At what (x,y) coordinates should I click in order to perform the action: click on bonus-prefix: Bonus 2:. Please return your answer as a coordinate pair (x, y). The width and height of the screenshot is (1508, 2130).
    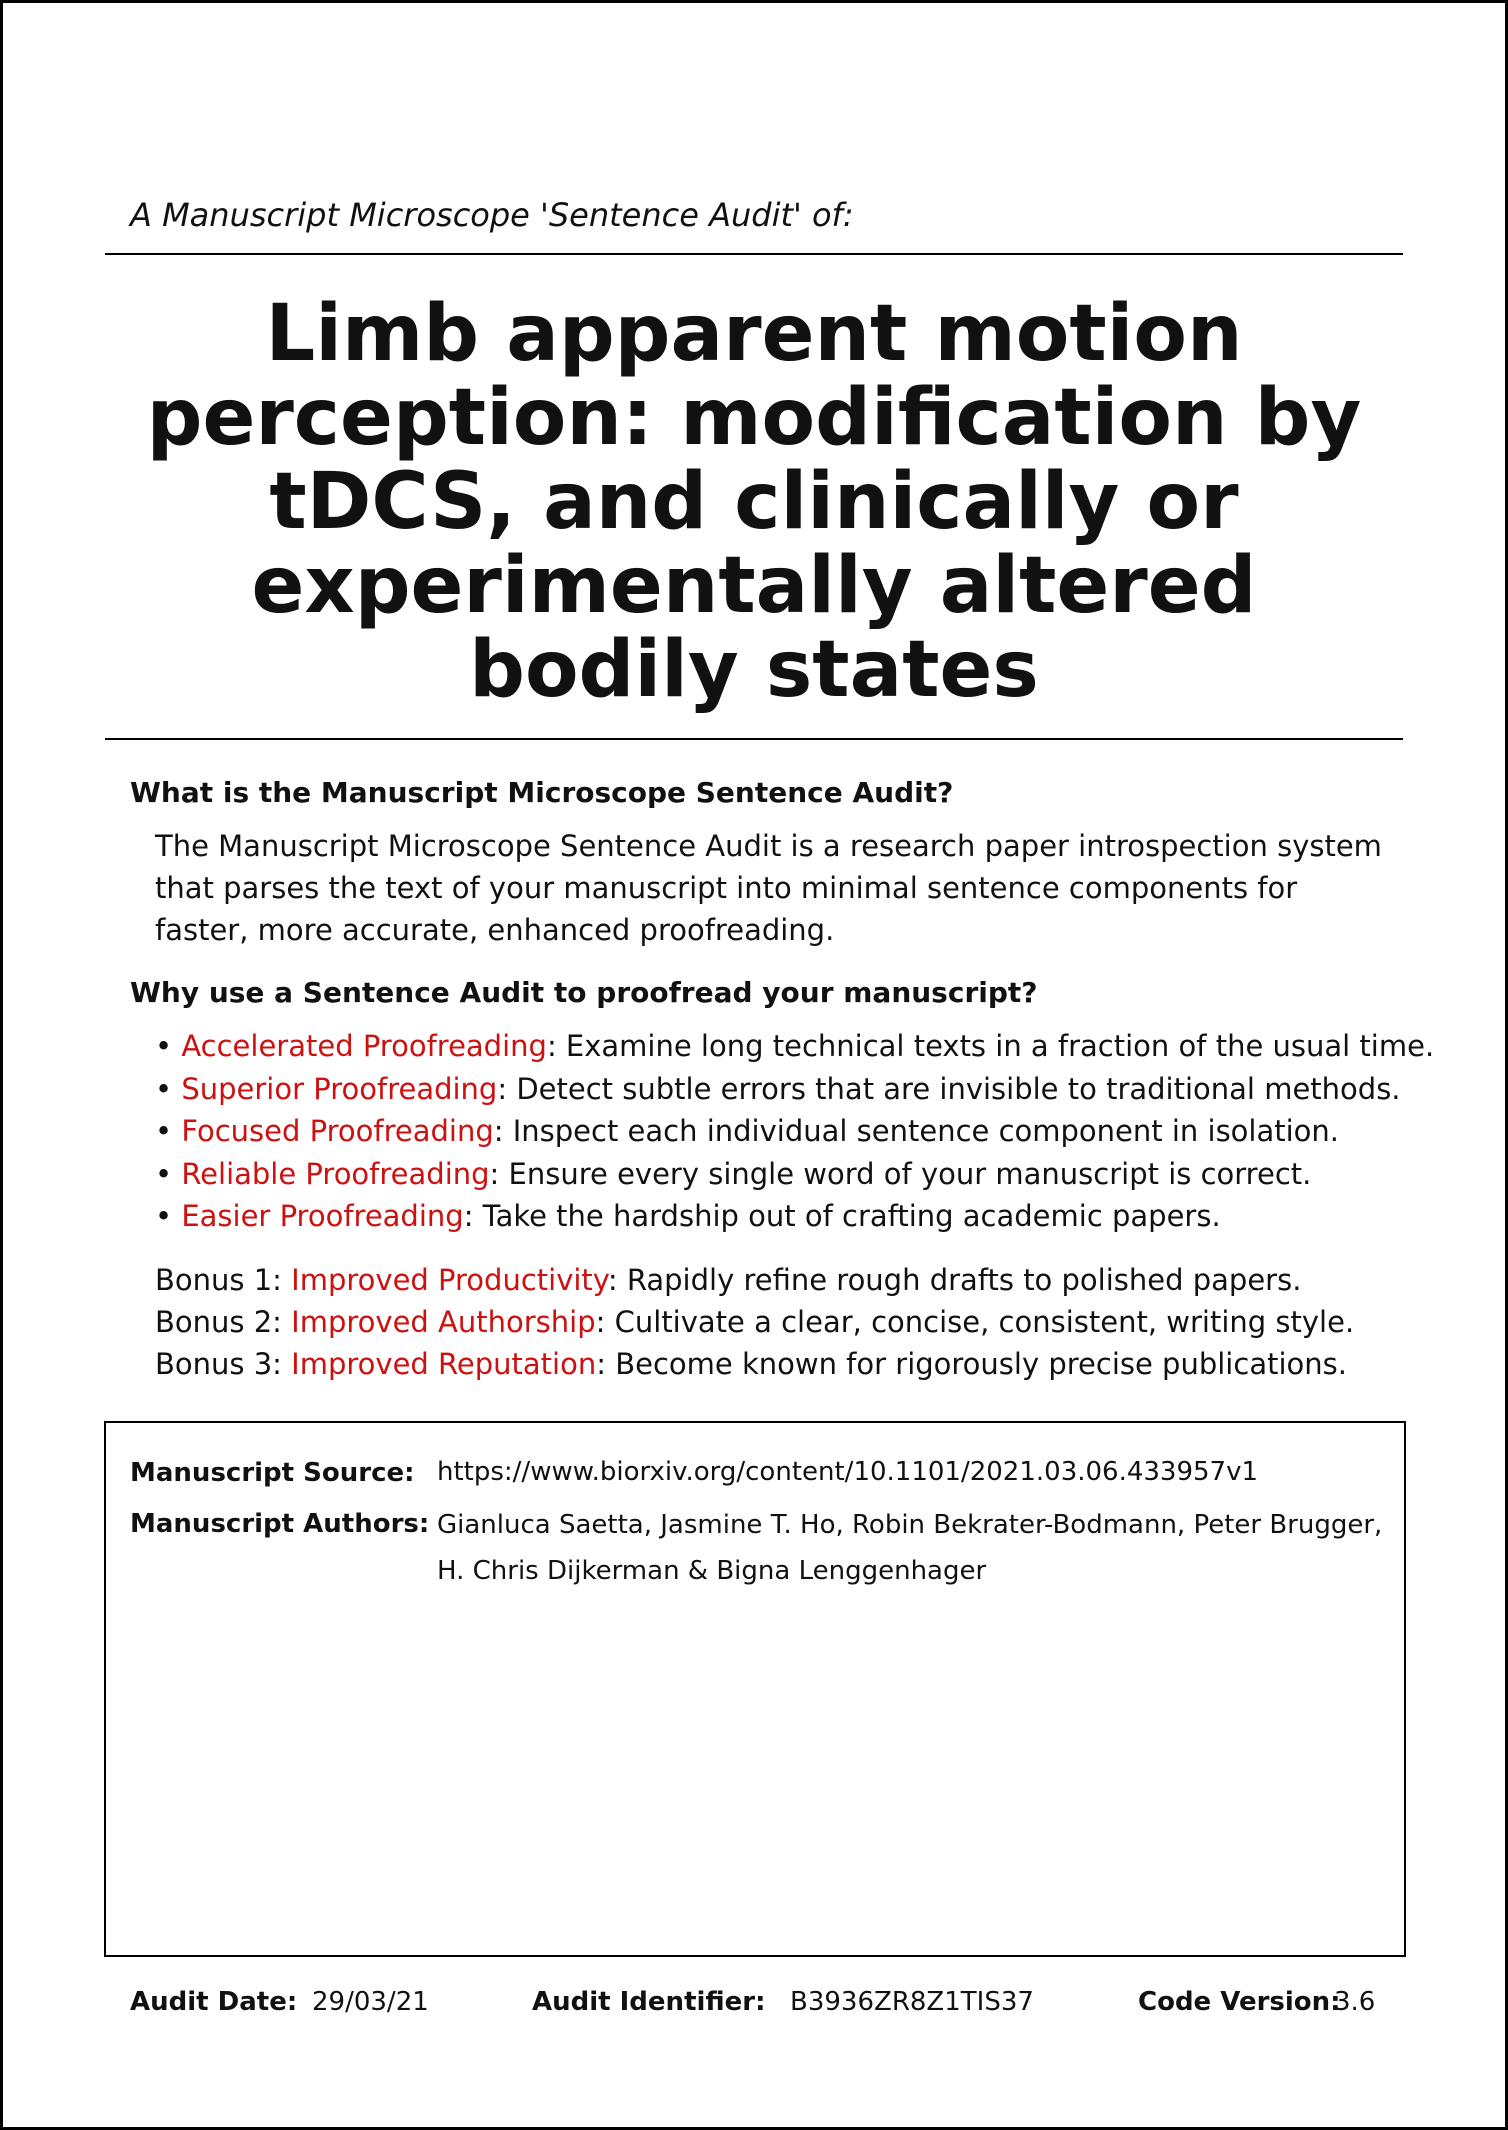
    Looking at the image, I should click on (223, 1322).